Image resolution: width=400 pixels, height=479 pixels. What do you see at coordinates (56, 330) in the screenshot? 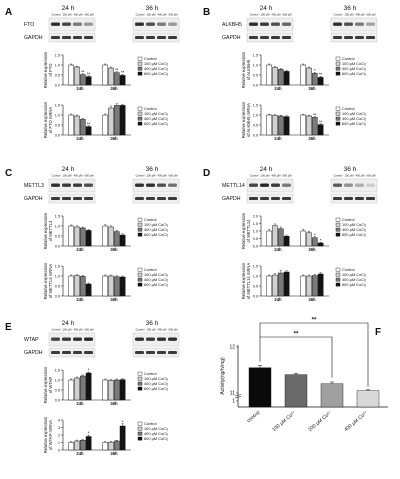
I see `condition-label: Control` at bounding box center [56, 330].